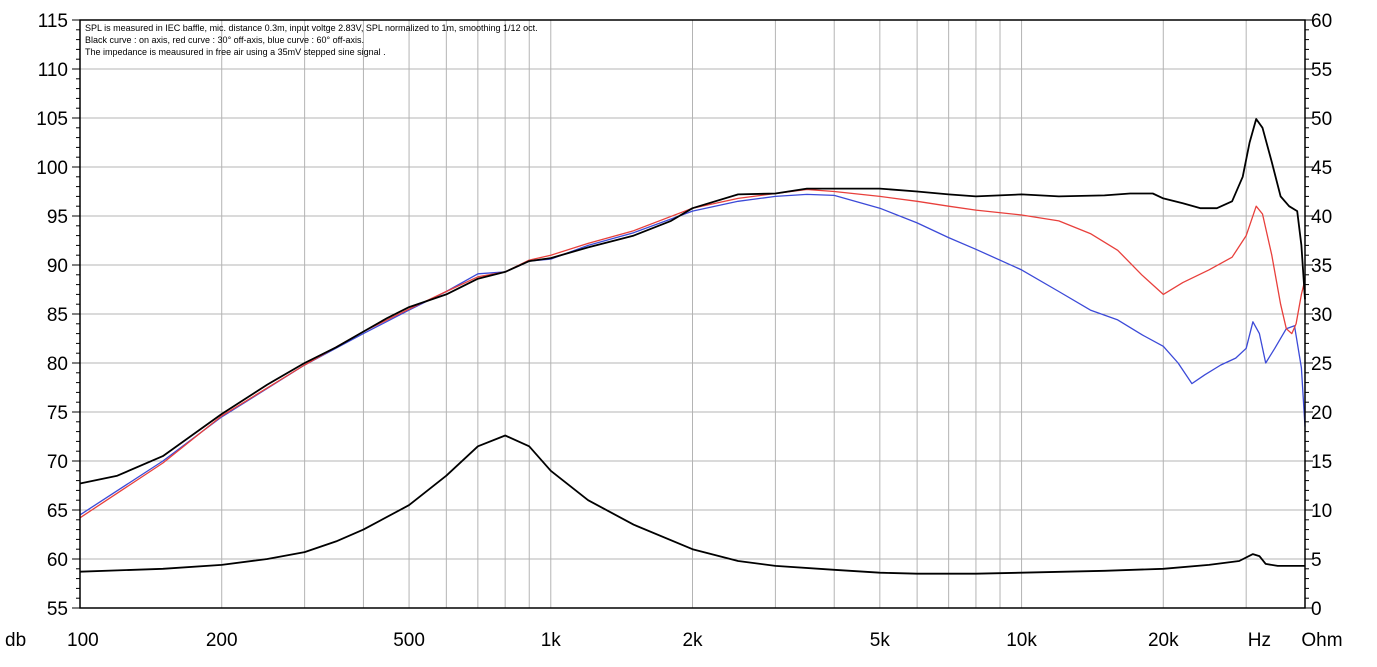 The width and height of the screenshot is (1377, 667). Describe the element at coordinates (57, 511) in the screenshot. I see `y-left-tick-label: 65` at that location.